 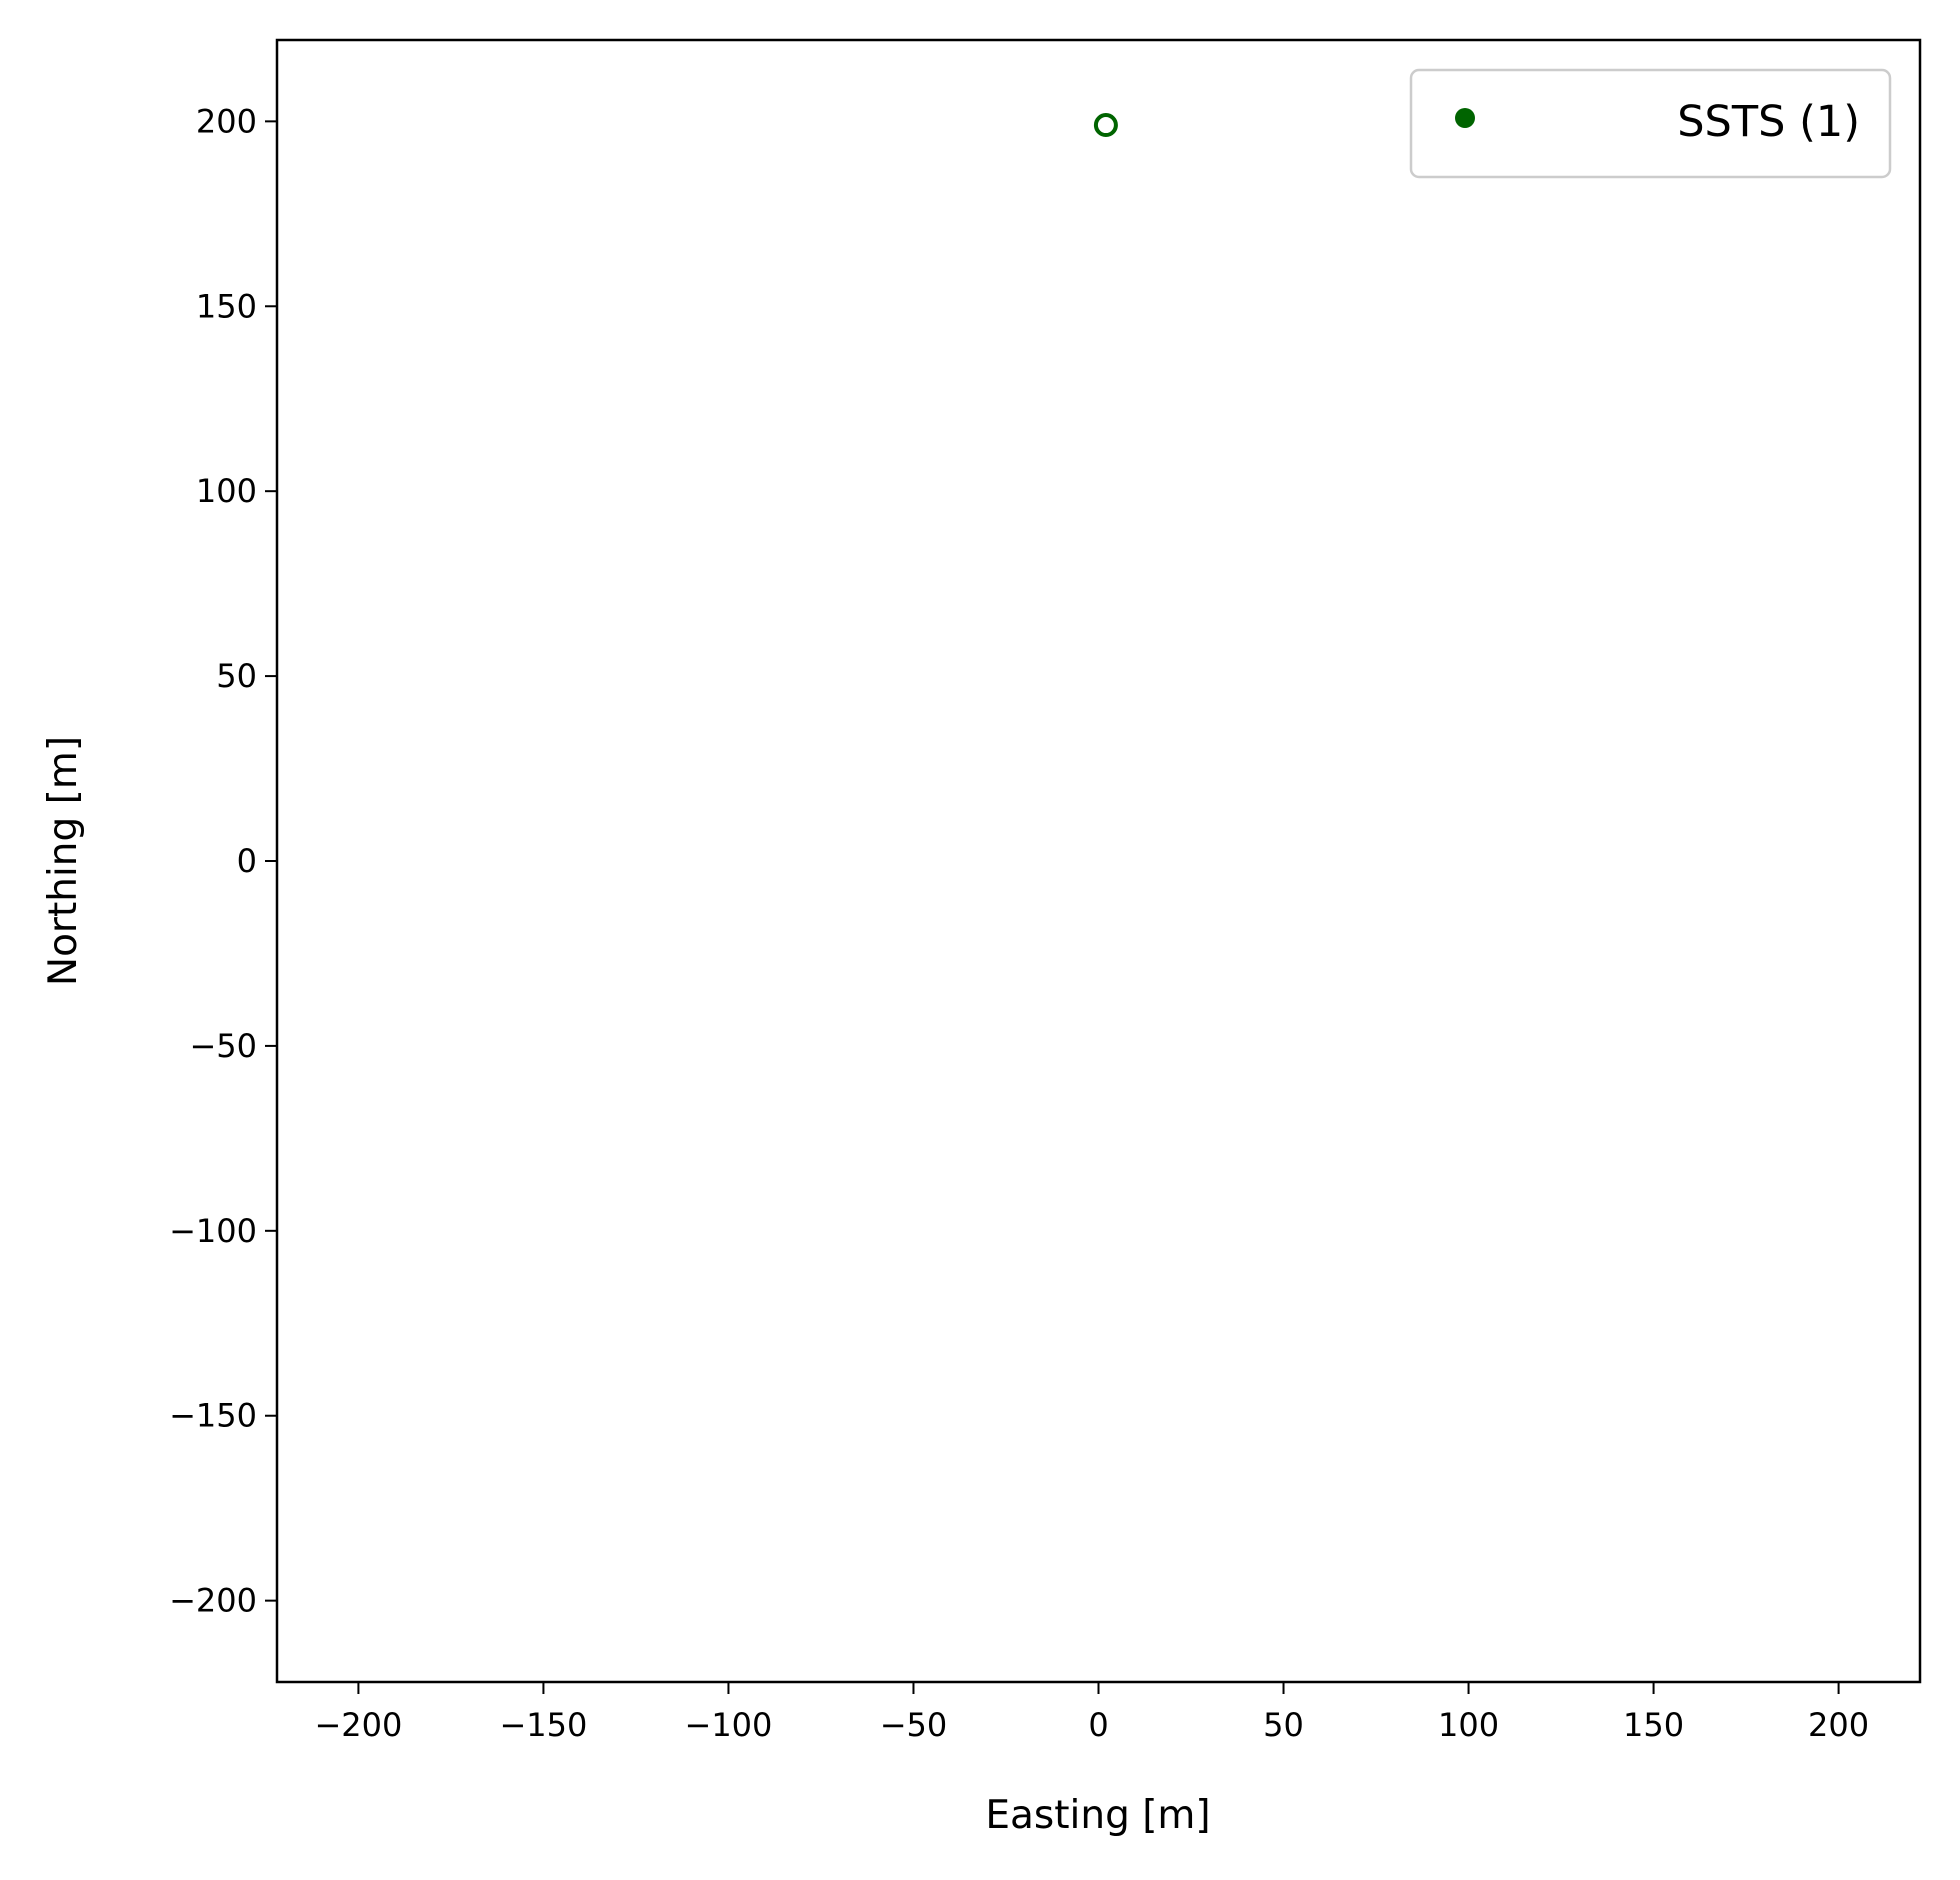 I want to click on x-tick-label: −200, so click(x=358, y=1725).